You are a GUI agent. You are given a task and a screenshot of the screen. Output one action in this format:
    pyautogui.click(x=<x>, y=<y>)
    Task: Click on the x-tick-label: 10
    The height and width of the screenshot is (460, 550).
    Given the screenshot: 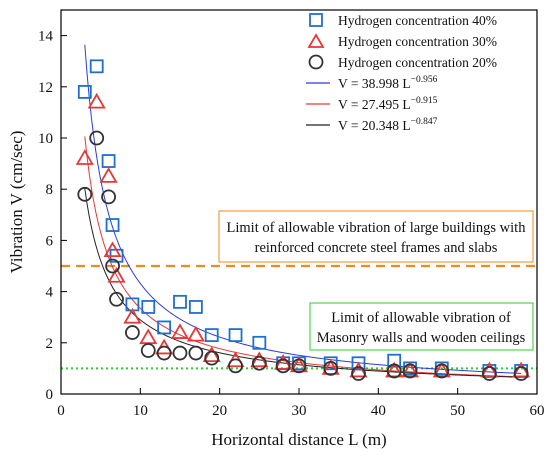 What is the action you would take?
    pyautogui.click(x=140, y=411)
    